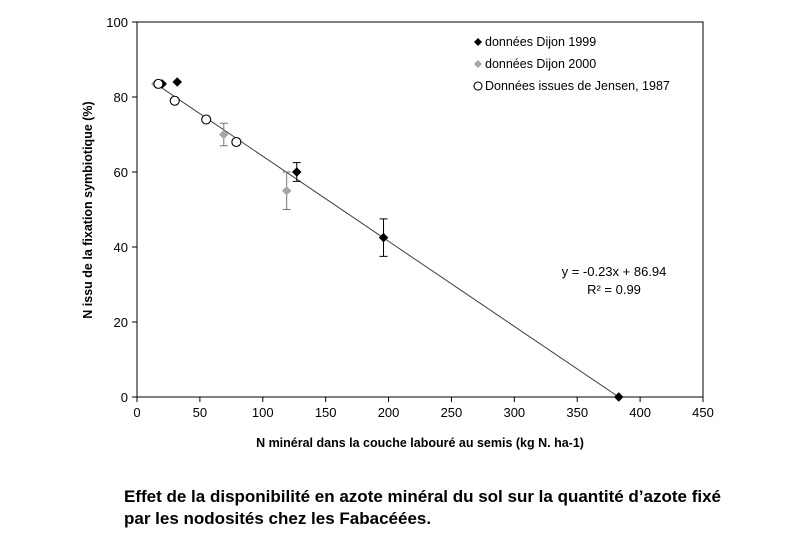 The height and width of the screenshot is (542, 801). Describe the element at coordinates (478, 86) in the screenshot. I see `legend-marker-circle` at that location.